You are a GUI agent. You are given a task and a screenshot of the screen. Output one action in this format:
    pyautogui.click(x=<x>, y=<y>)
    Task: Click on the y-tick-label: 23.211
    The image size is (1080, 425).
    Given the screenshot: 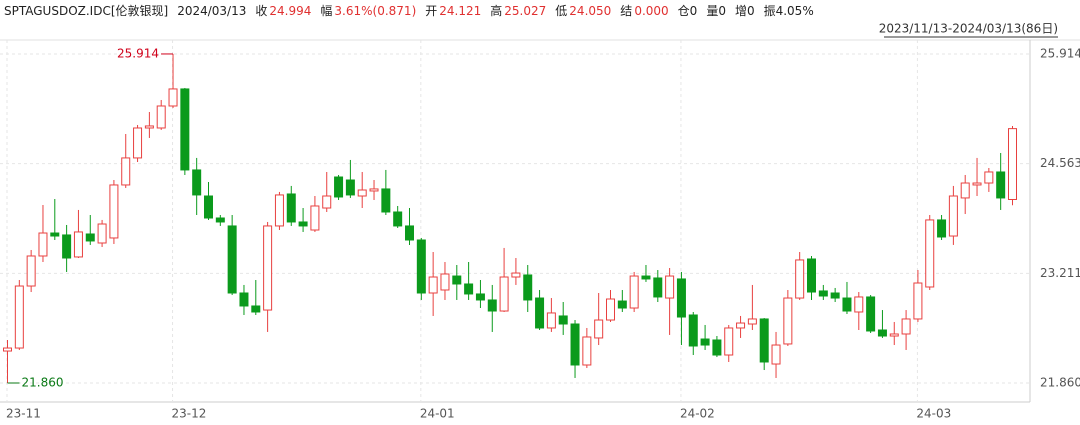 What is the action you would take?
    pyautogui.click(x=1060, y=273)
    